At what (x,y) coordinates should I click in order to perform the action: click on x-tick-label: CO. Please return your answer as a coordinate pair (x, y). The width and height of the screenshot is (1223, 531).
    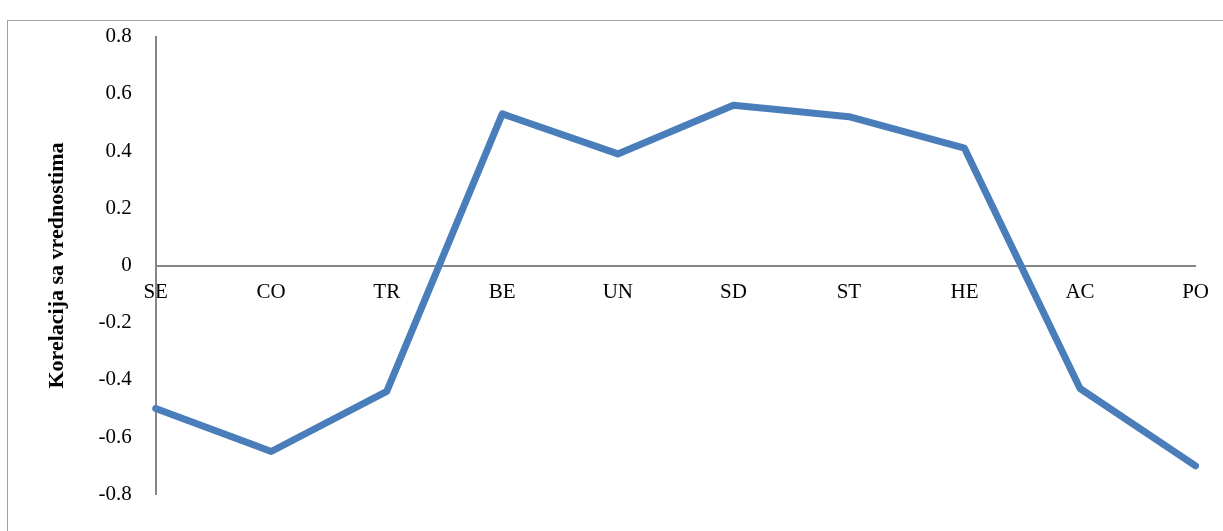
    Looking at the image, I should click on (271, 290).